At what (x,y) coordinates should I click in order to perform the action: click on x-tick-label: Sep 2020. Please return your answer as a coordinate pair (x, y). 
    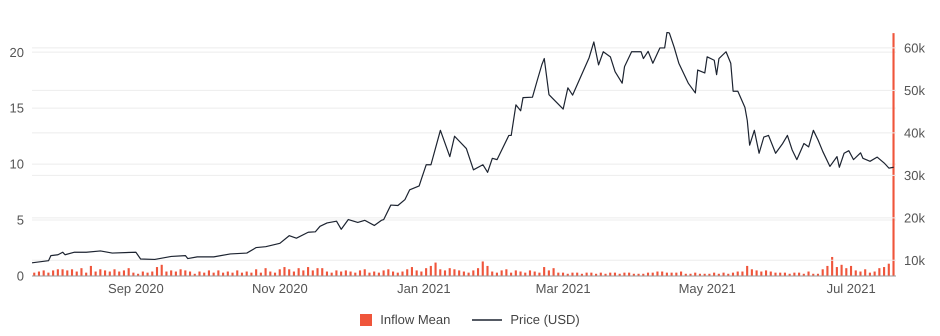
    Looking at the image, I should click on (136, 288).